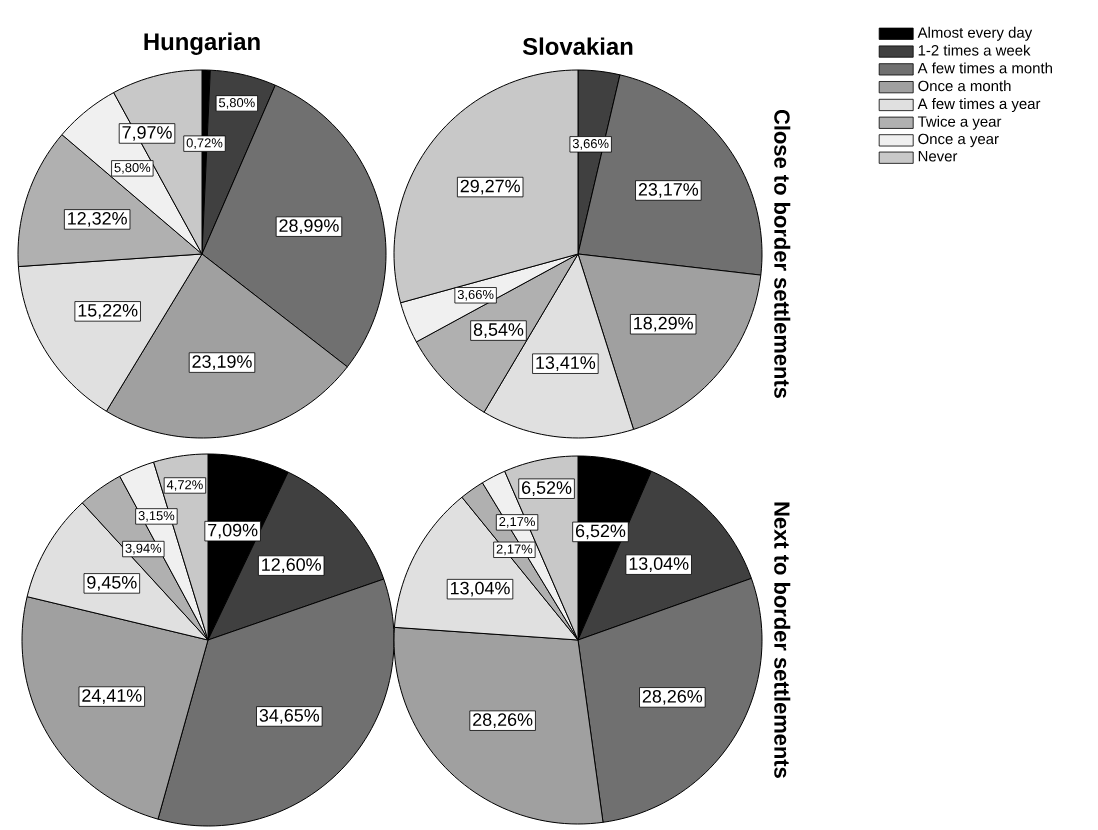  Describe the element at coordinates (309, 227) in the screenshot. I see `data-label: 28,99%` at that location.